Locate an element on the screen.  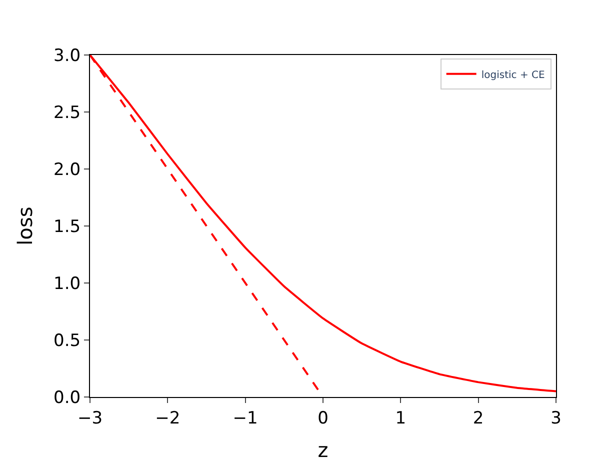
y-tick-label: 3.0 is located at coordinates (67, 56).